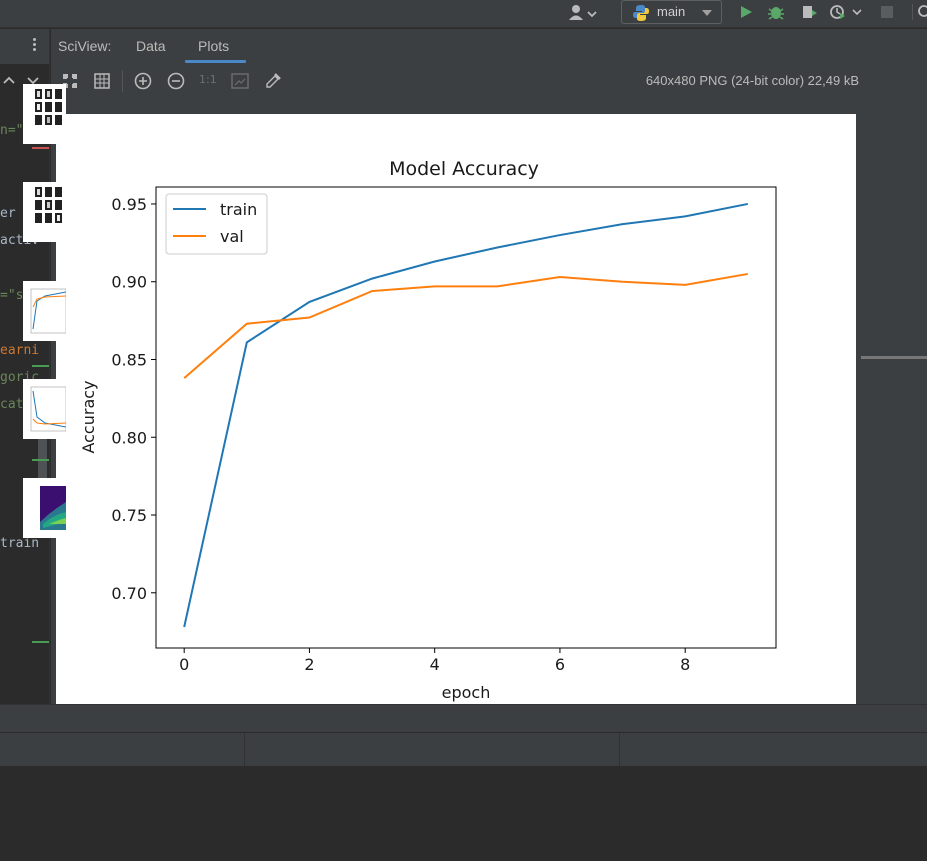  I want to click on y-tick-label: 0.85, so click(129, 359).